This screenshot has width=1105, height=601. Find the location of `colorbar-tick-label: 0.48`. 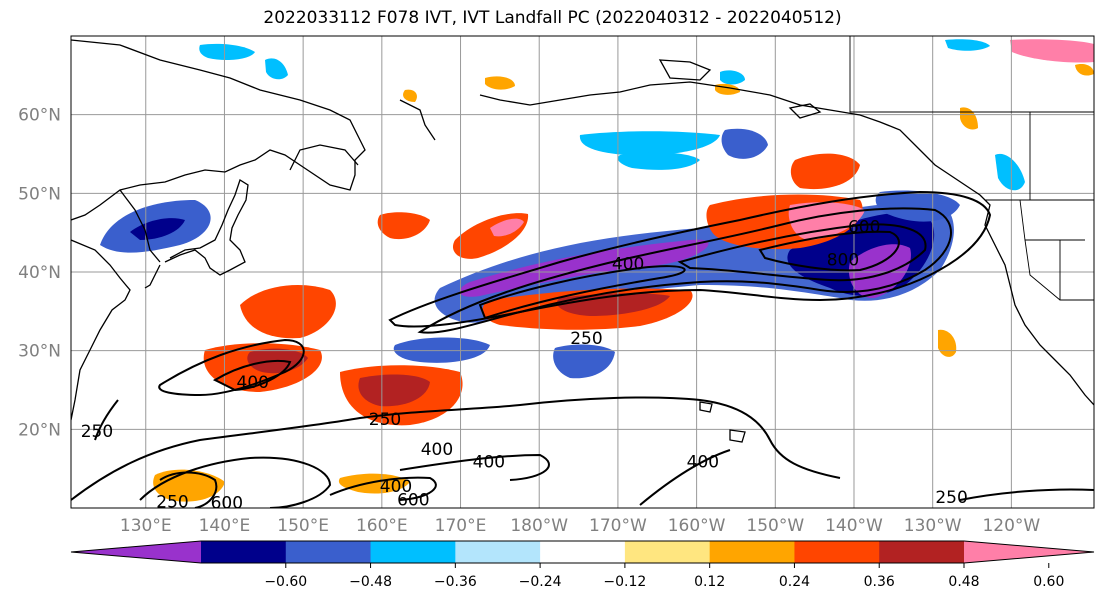

colorbar-tick-label: 0.48 is located at coordinates (963, 582).